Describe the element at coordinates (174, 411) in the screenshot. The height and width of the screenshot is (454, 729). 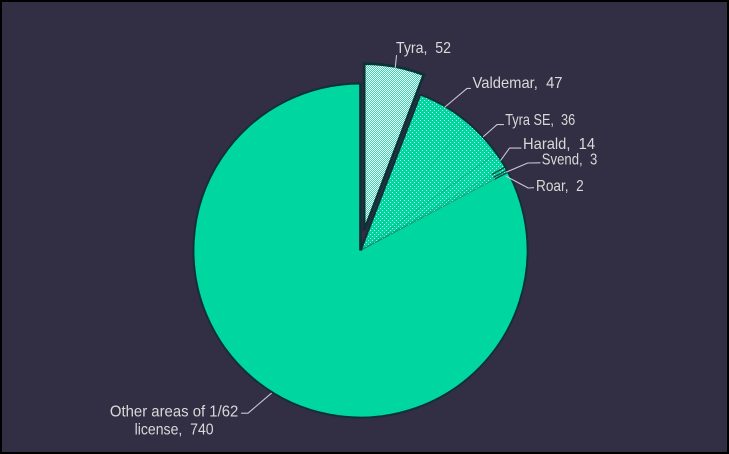
I see `svg-text: Other areas of 1/62` at that location.